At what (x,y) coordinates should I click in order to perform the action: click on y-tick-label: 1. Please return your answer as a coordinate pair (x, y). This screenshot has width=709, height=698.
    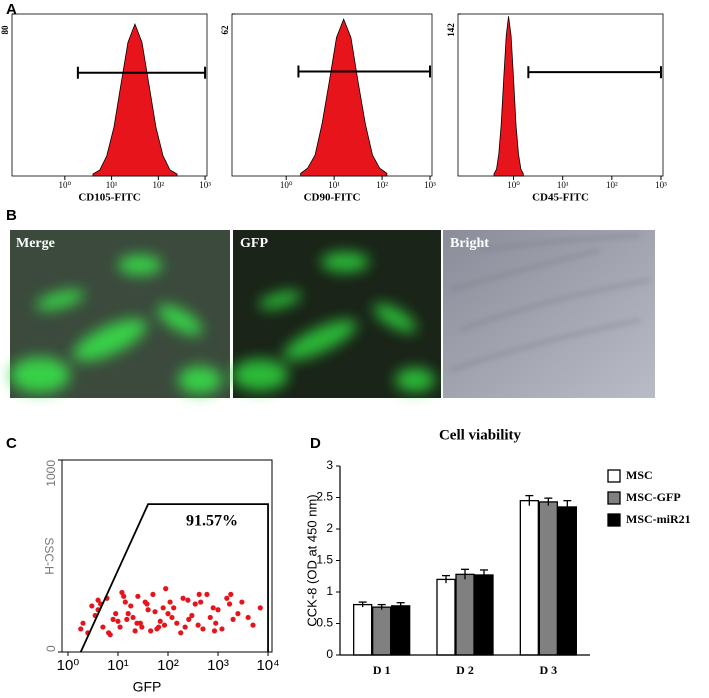
    Looking at the image, I should click on (329, 591).